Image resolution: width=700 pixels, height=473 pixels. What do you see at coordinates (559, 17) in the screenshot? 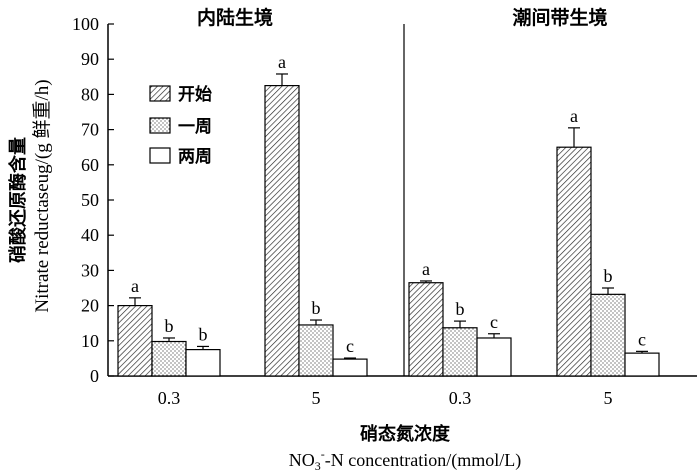
I see `panel-title-right: 潮间带生境` at bounding box center [559, 17].